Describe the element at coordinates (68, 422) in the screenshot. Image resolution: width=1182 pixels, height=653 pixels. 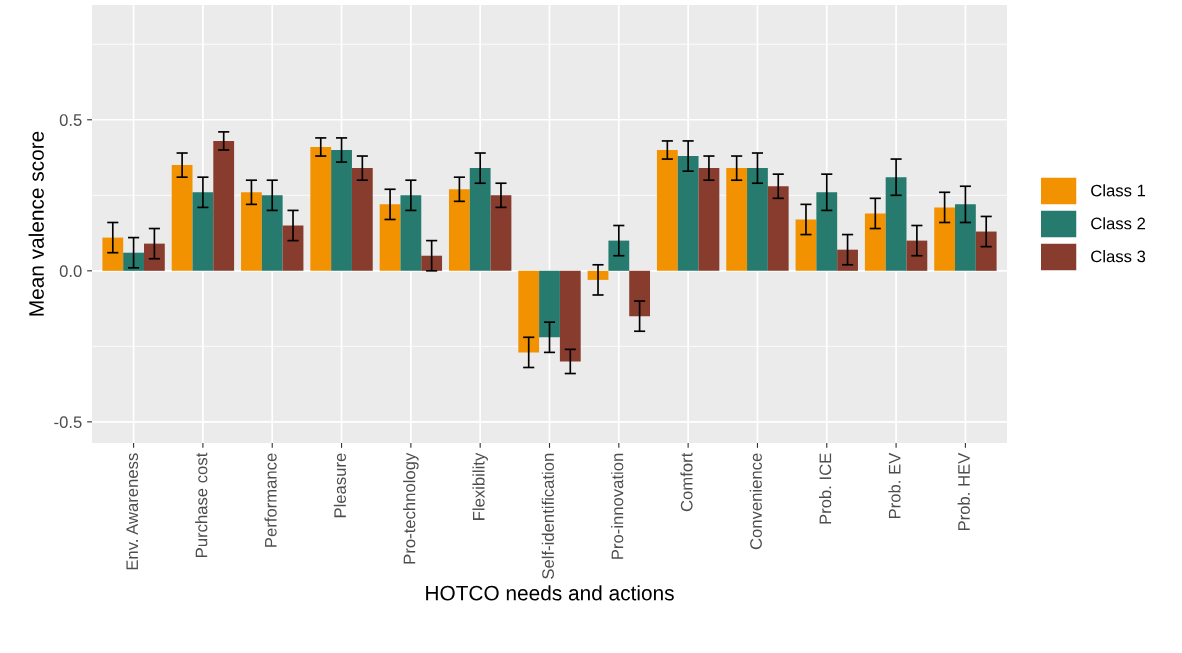
I see `y-tick-label: -0.5` at that location.